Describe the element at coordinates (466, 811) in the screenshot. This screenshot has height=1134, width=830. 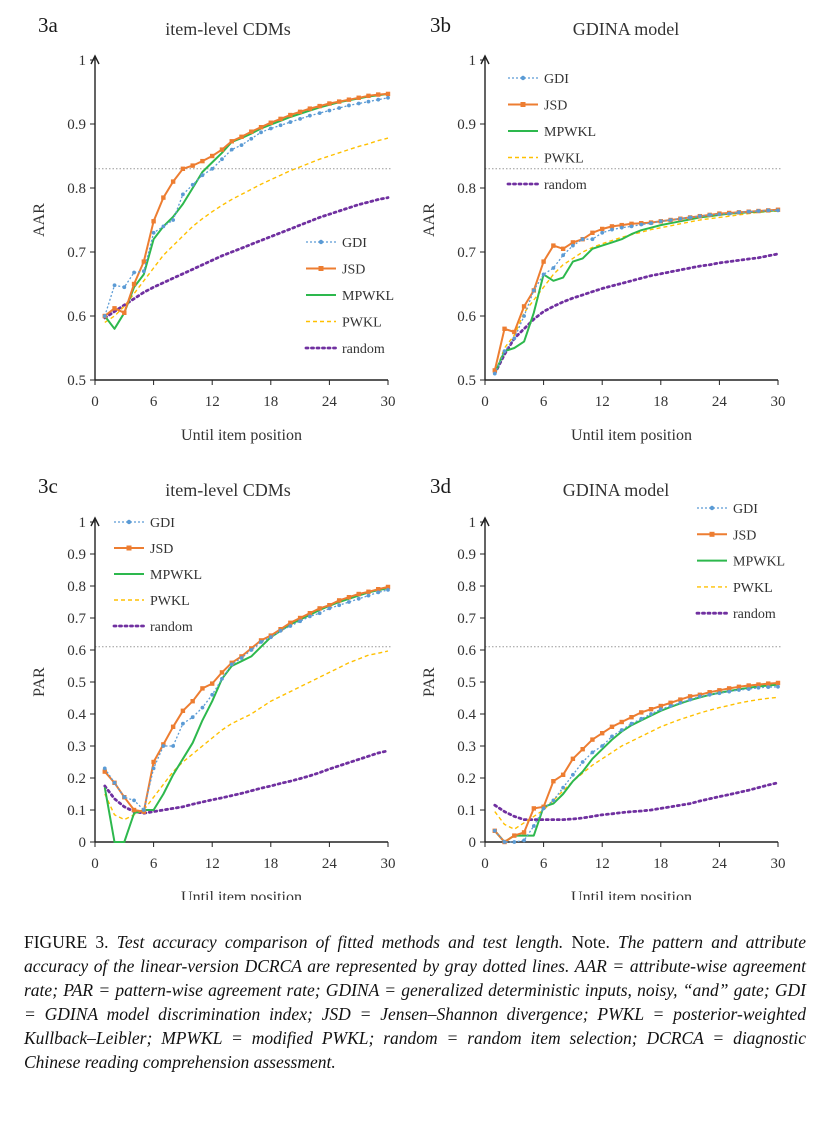
I see `y-tick-label: 0.1` at that location.